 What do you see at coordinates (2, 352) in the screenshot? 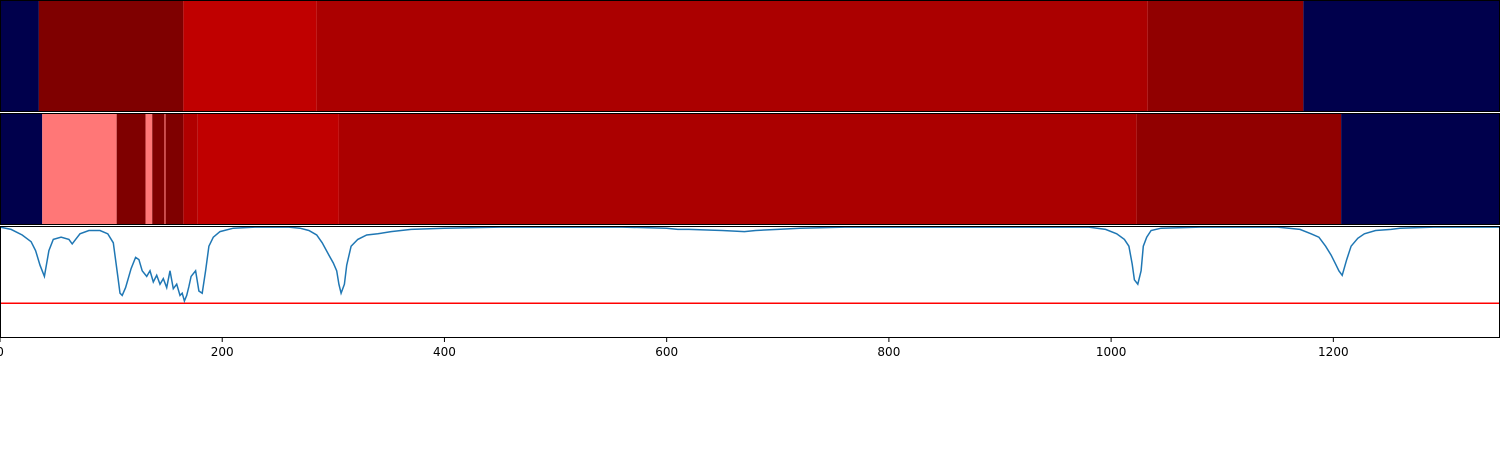
I see `x-tick-label: 0` at bounding box center [2, 352].